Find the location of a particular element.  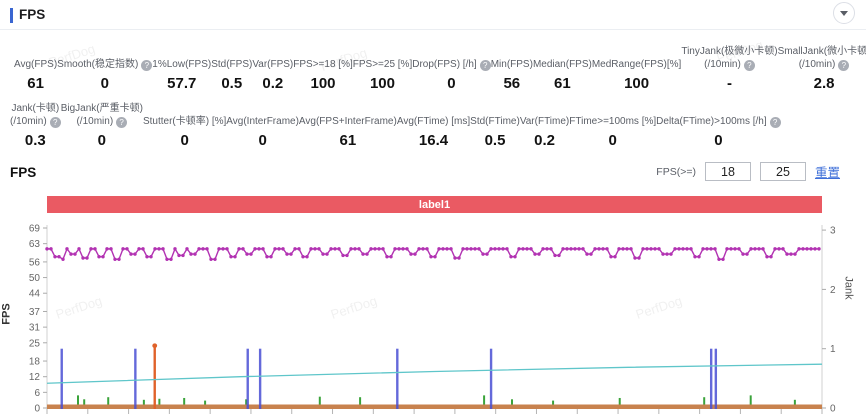

stat-value: - is located at coordinates (729, 83).